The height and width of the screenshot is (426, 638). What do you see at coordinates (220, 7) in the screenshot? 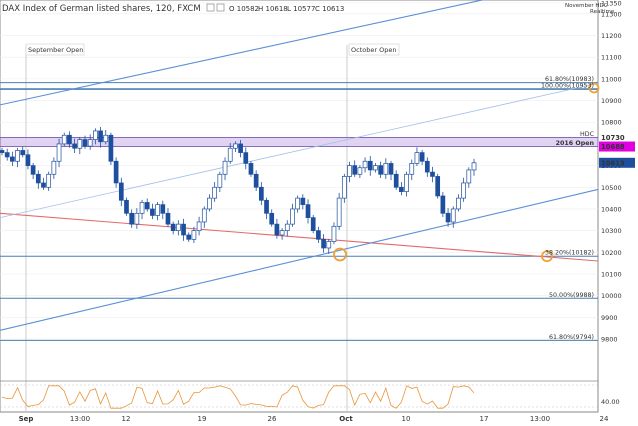
I see `toggle-icon` at bounding box center [220, 7].